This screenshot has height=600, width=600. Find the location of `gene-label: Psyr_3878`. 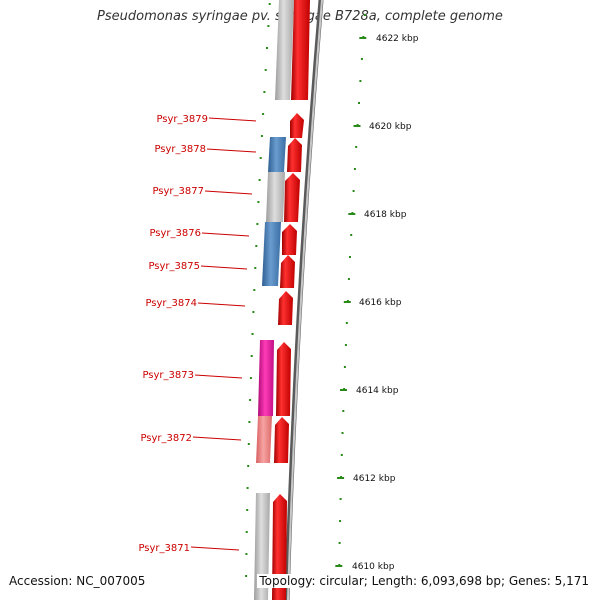

gene-label: Psyr_3878 is located at coordinates (180, 149).